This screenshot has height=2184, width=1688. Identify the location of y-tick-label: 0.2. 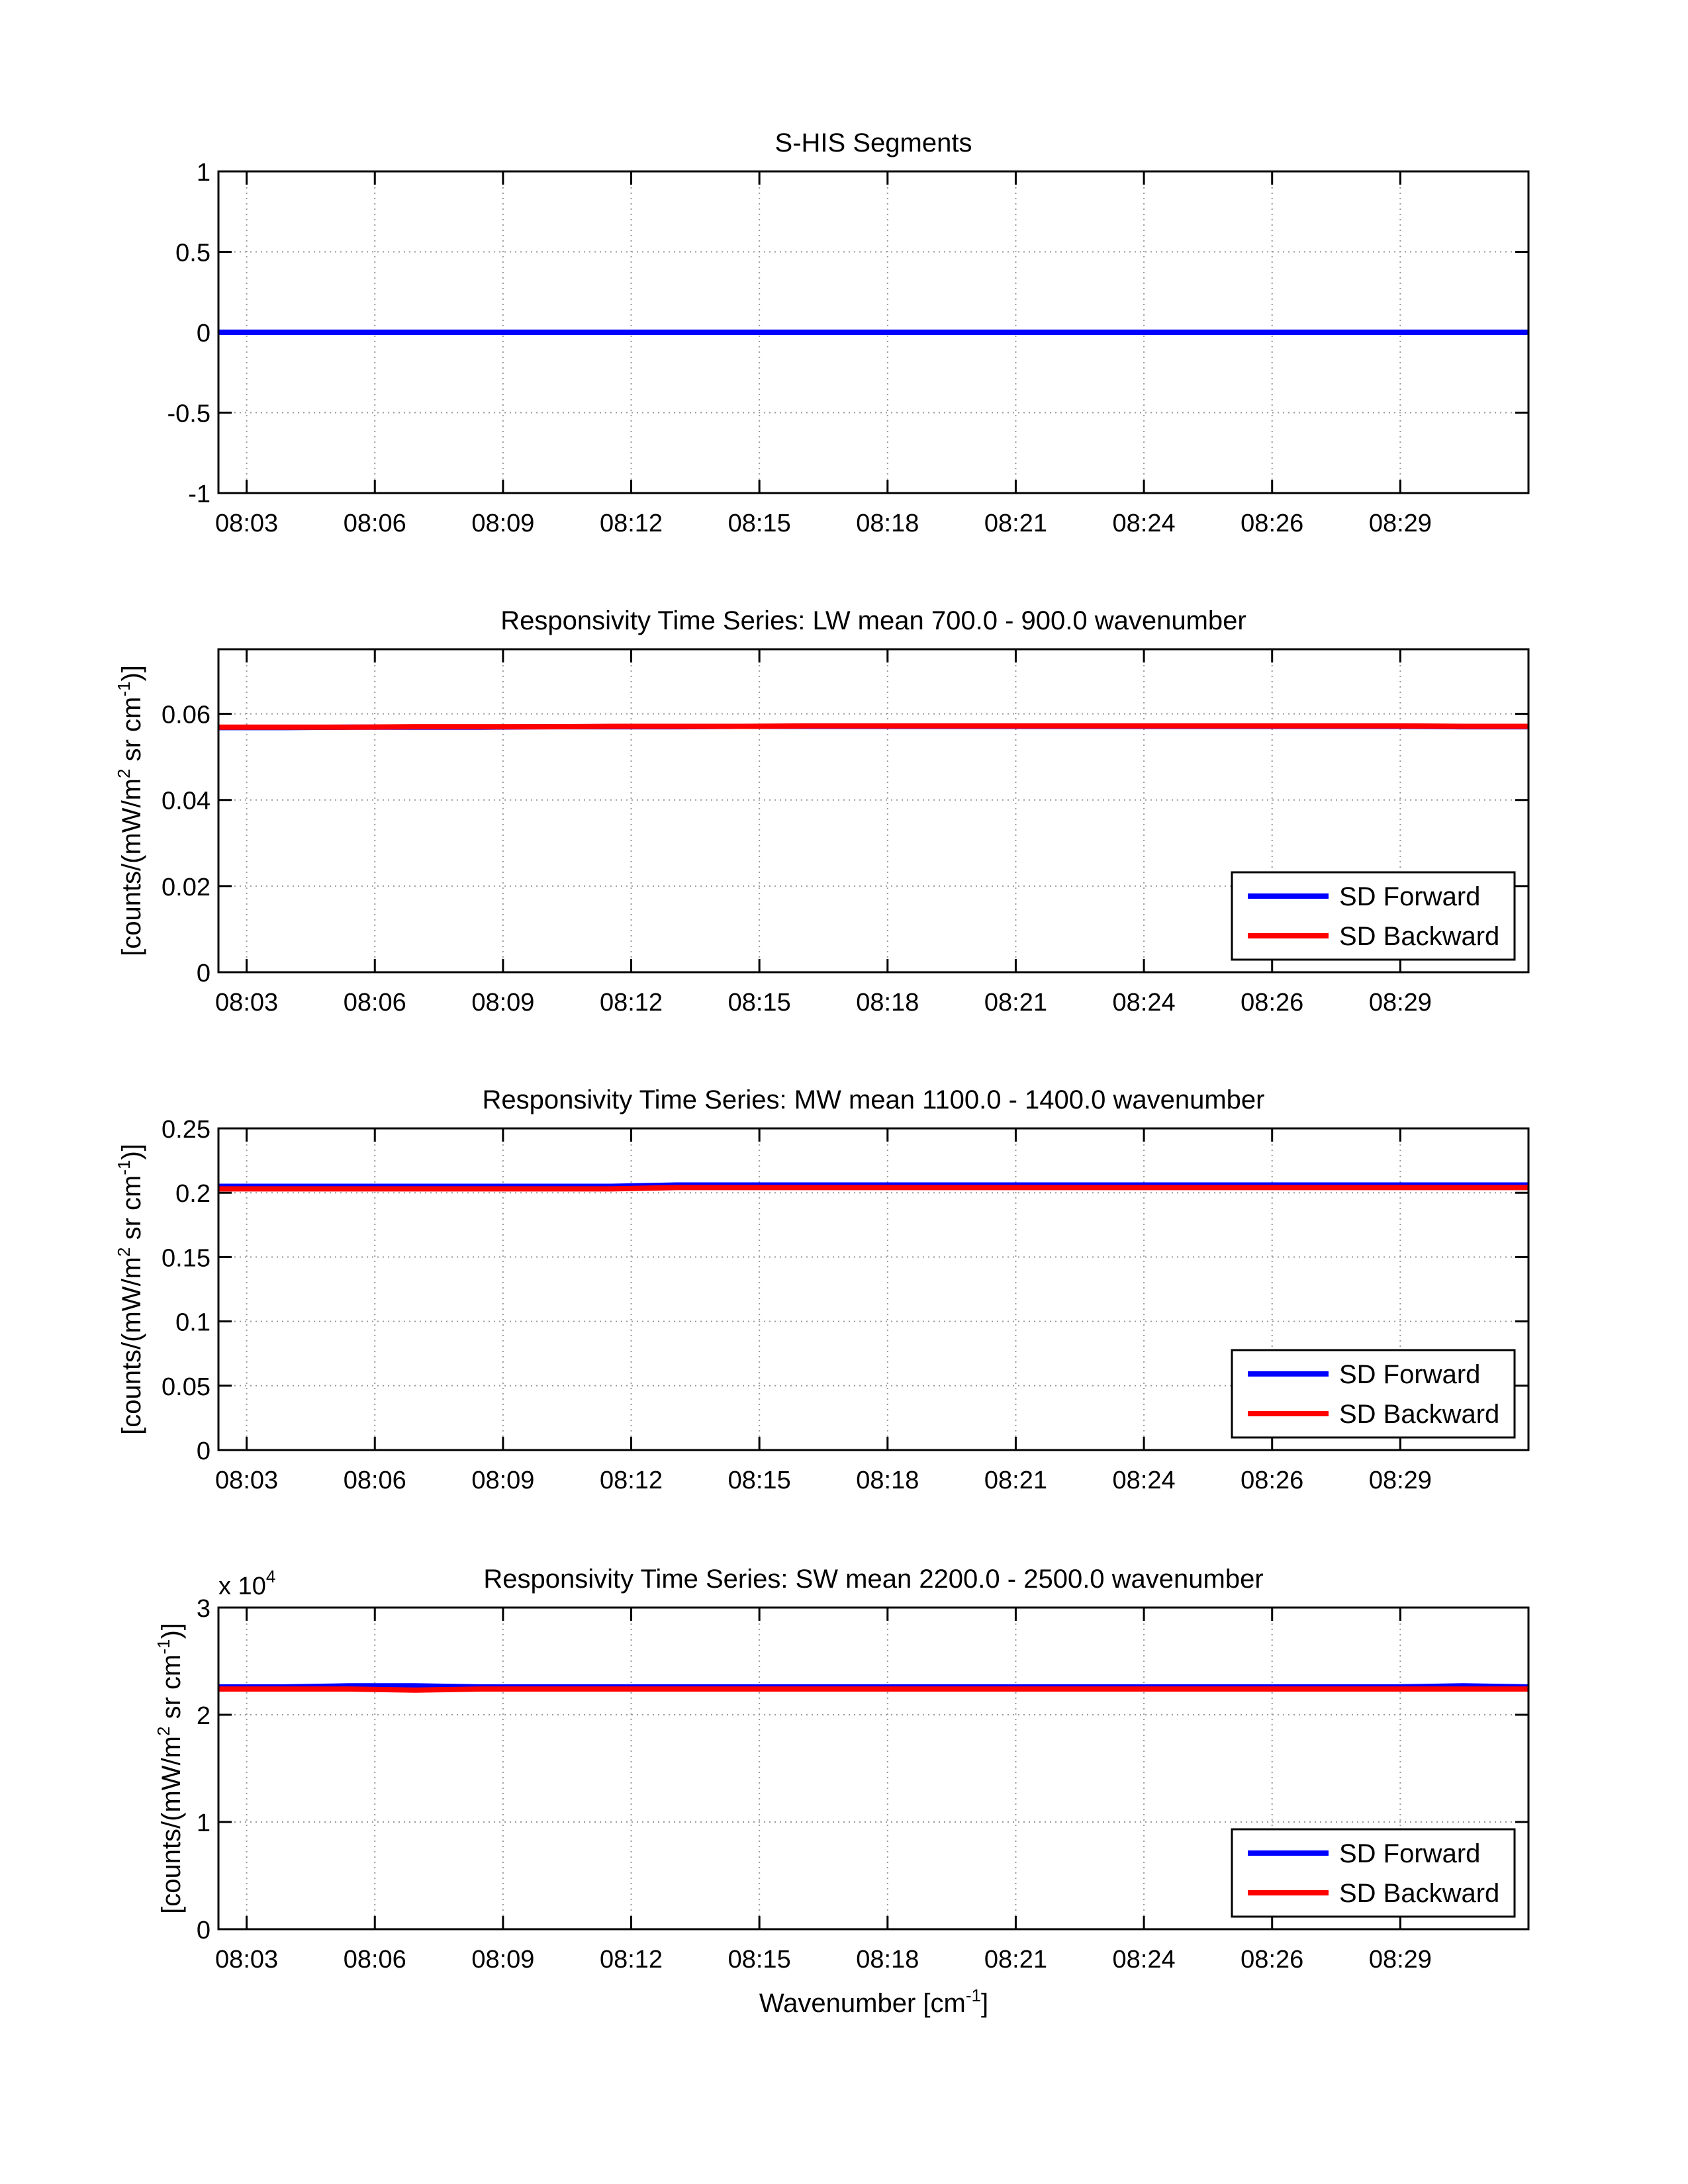
(193, 1194).